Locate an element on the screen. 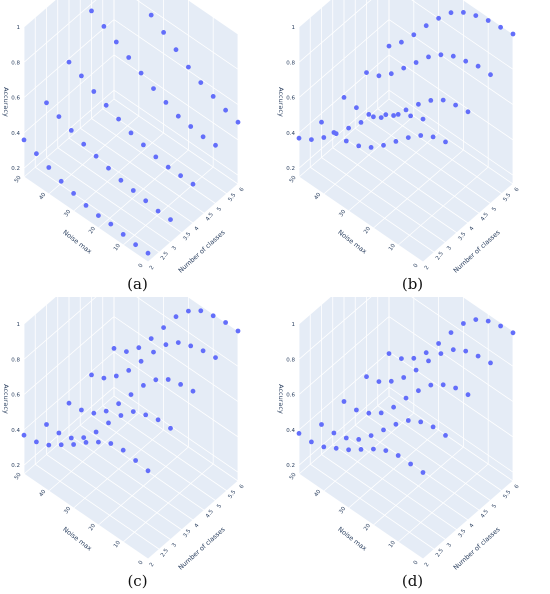 The height and width of the screenshot is (594, 550). x-tick-label: 2.5 is located at coordinates (165, 552).